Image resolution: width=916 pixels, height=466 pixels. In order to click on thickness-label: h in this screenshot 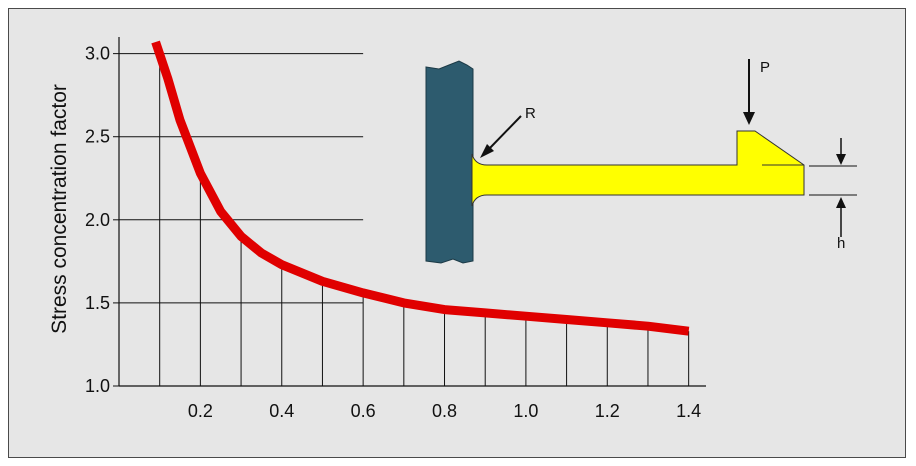, I will do `click(841, 243)`.